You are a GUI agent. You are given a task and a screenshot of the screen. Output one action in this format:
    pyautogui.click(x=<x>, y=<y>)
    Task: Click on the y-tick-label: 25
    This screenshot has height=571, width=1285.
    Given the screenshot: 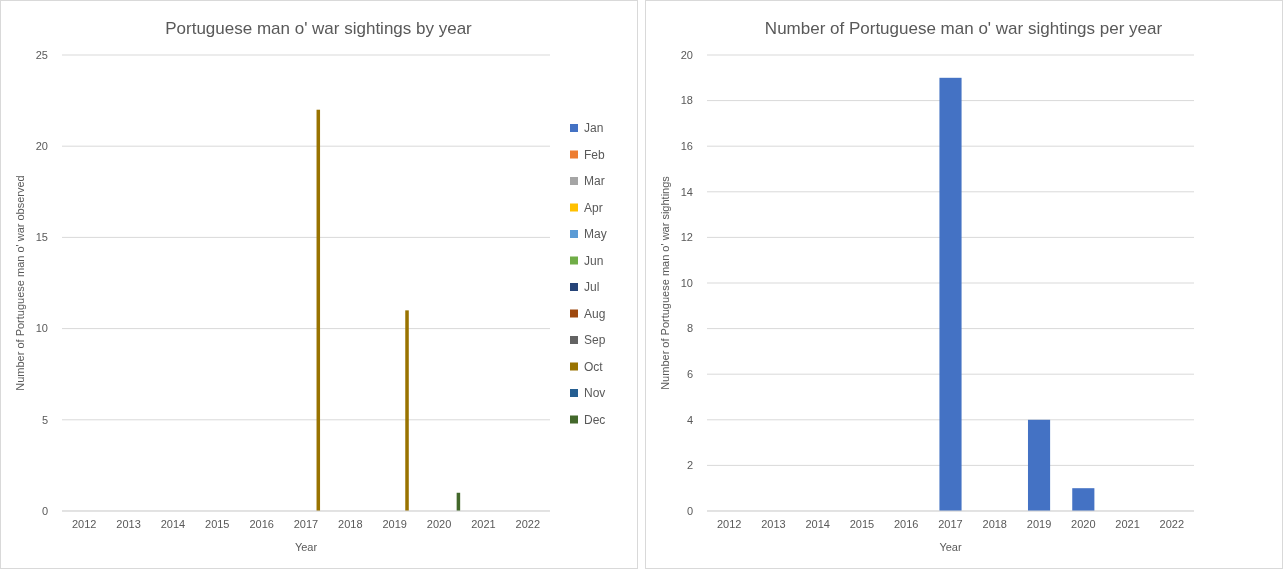 What is the action you would take?
    pyautogui.click(x=41, y=54)
    